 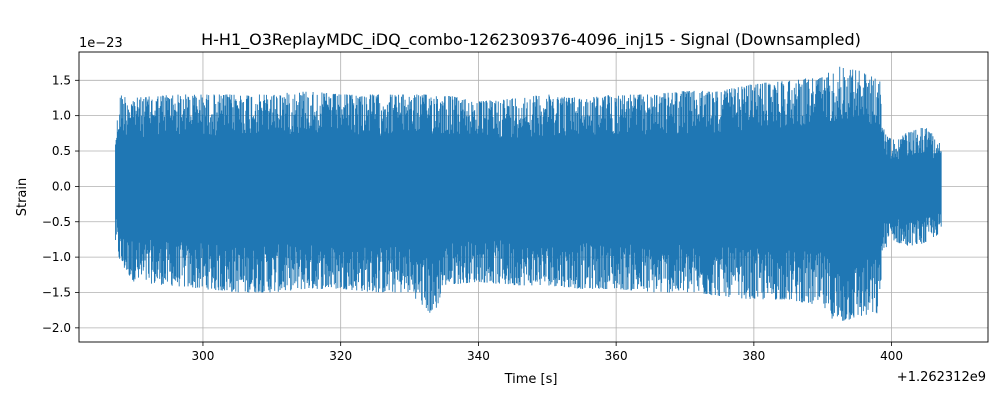 What do you see at coordinates (547, 352) in the screenshot?
I see `x-axis-ticks: 300 320 340 360 380 400` at bounding box center [547, 352].